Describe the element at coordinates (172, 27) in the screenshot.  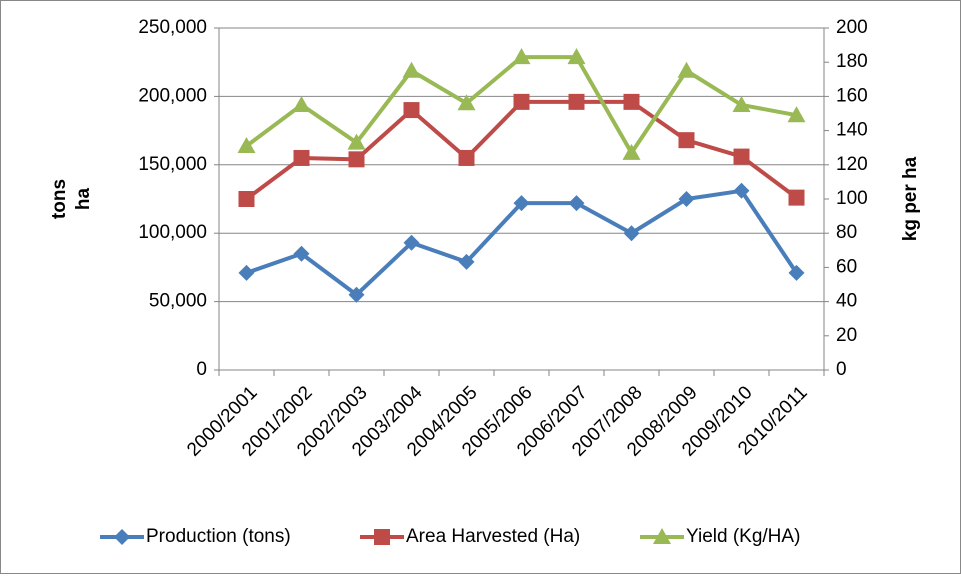
I see `y-tick-label: 250,000` at that location.